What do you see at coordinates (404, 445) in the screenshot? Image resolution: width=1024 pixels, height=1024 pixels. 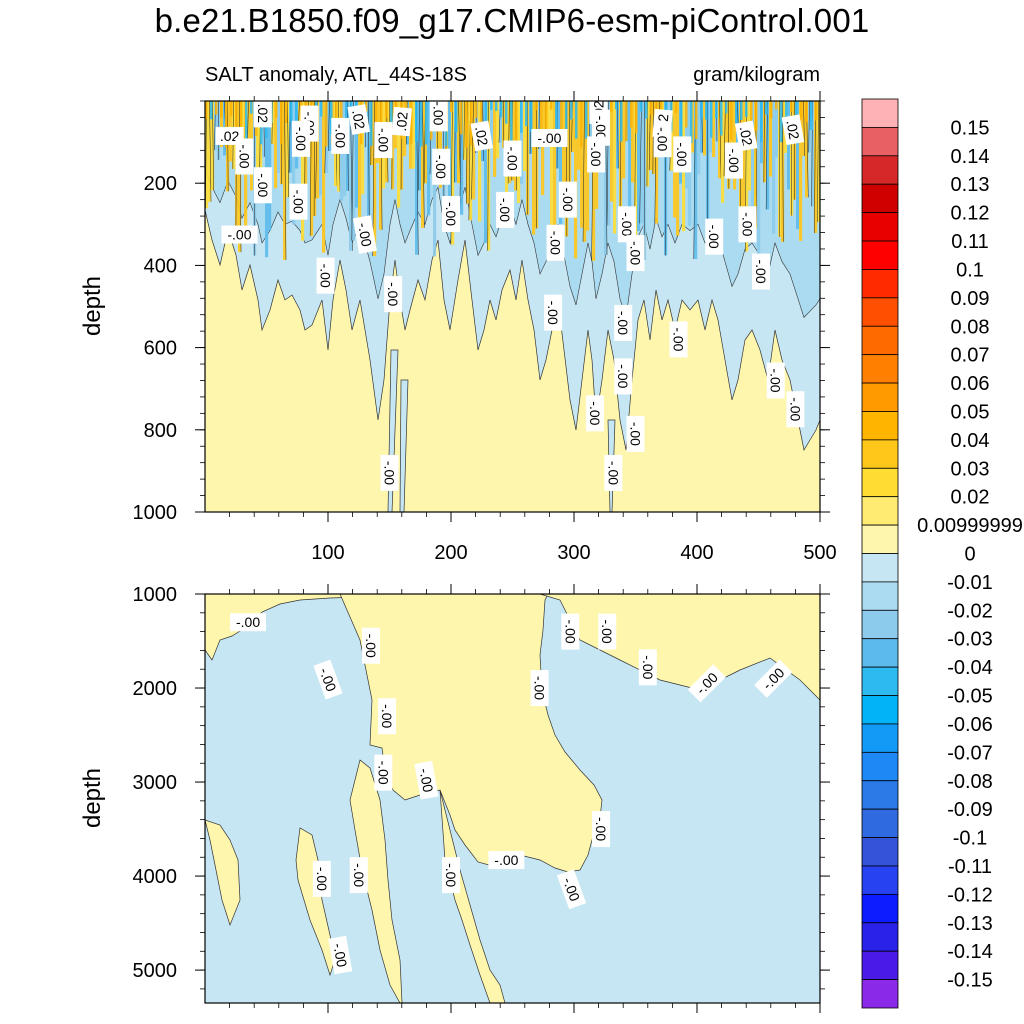 I see `negative-intrusion` at bounding box center [404, 445].